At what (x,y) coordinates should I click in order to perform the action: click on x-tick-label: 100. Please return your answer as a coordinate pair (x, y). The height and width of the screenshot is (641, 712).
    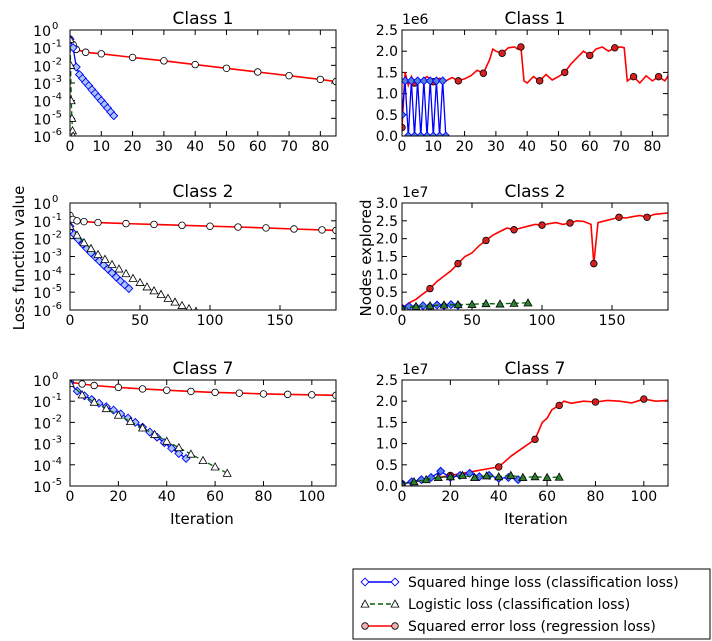
    Looking at the image, I should click on (643, 497).